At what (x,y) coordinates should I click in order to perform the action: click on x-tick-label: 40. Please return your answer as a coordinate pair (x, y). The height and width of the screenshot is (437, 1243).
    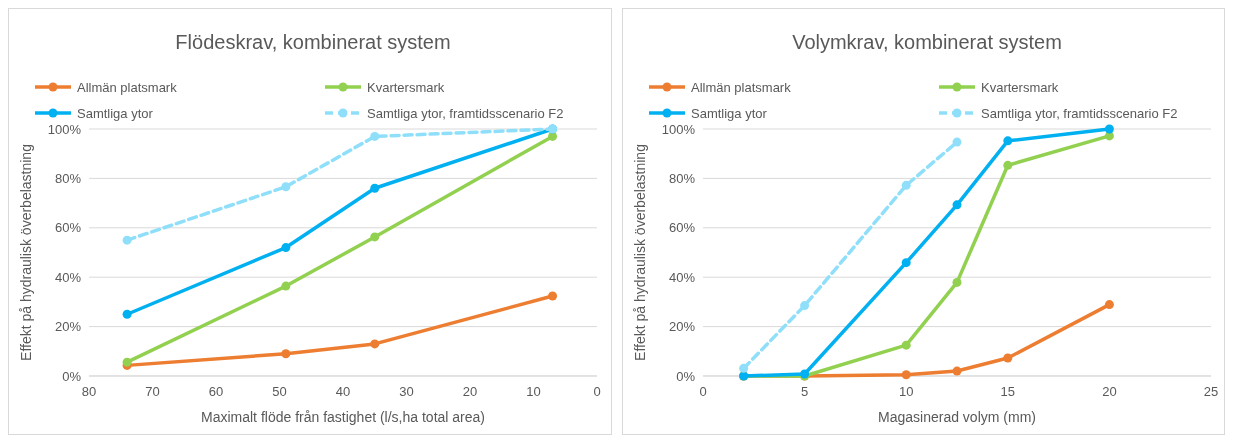
    Looking at the image, I should click on (343, 391).